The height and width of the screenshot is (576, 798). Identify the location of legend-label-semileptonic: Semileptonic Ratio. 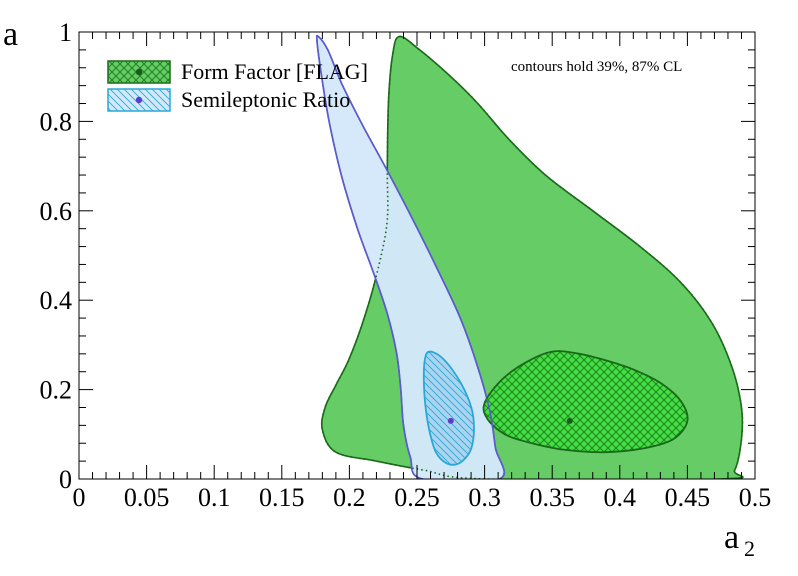
(265, 99).